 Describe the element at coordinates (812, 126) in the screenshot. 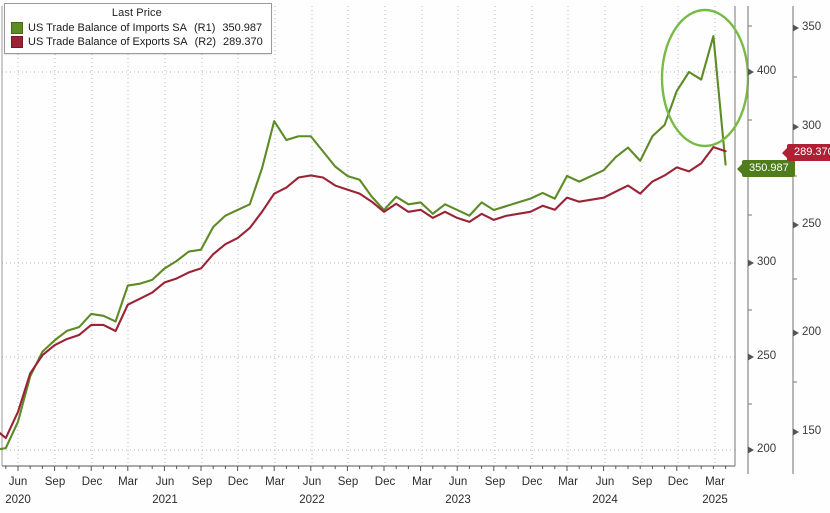

I see `exports-axis-tick-label: 300` at that location.